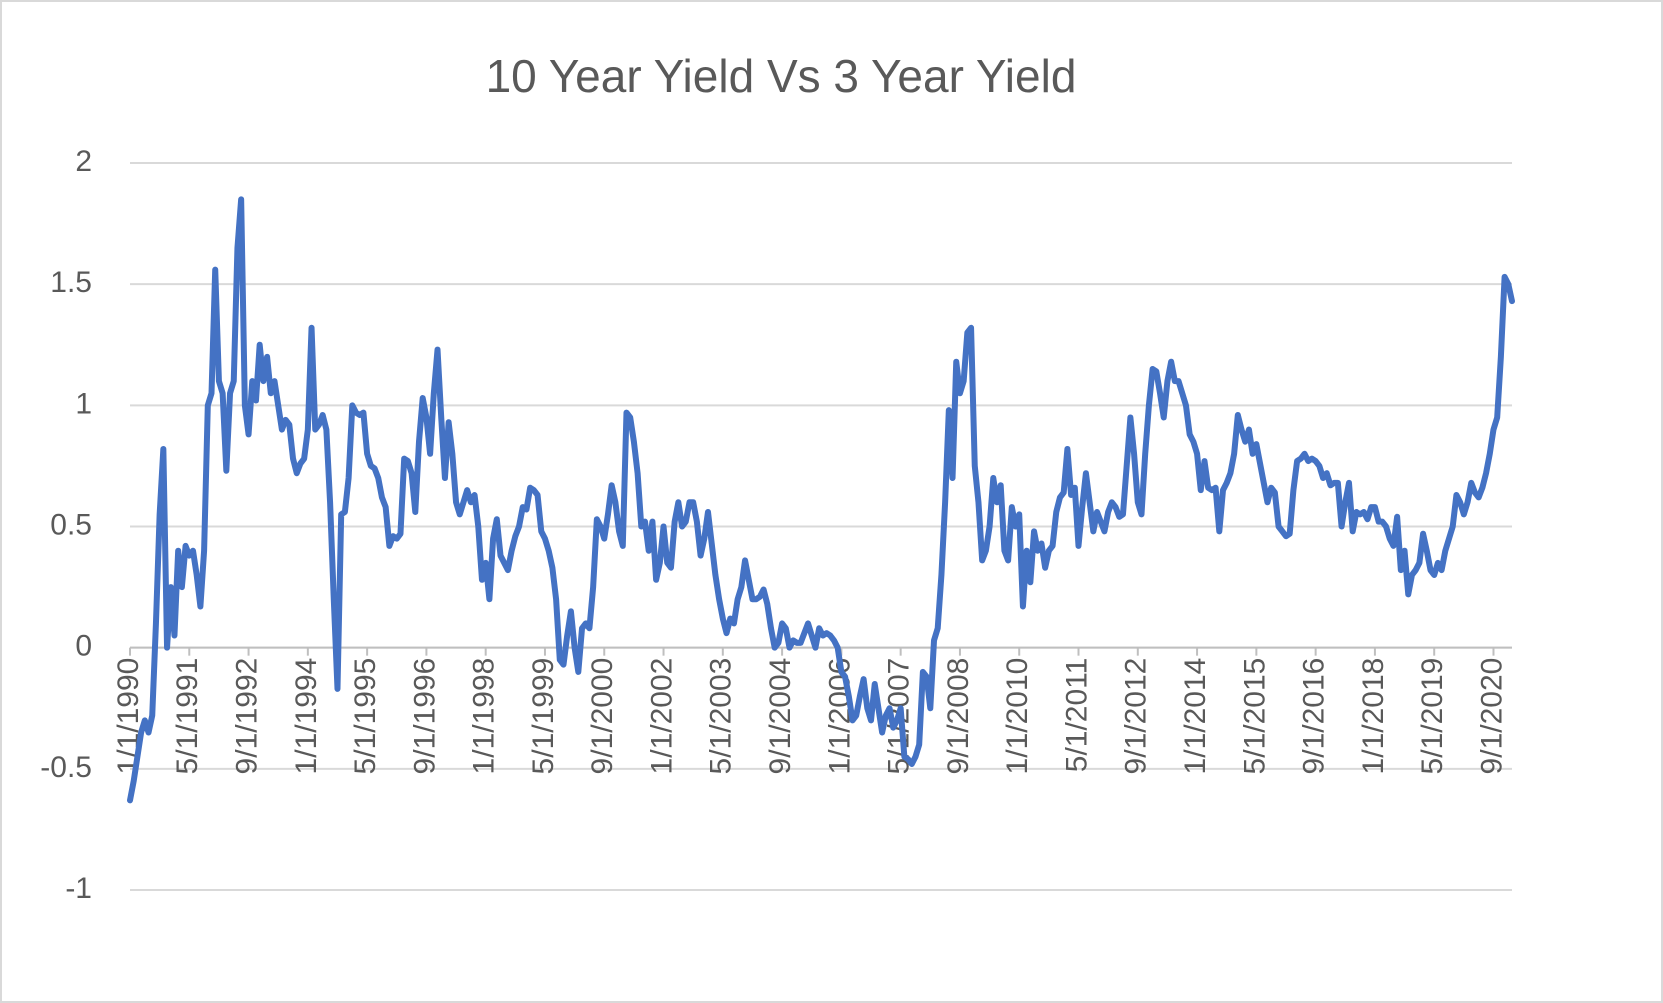  Describe the element at coordinates (1017, 716) in the screenshot. I see `x-tick-label: 1/1/2010` at that location.